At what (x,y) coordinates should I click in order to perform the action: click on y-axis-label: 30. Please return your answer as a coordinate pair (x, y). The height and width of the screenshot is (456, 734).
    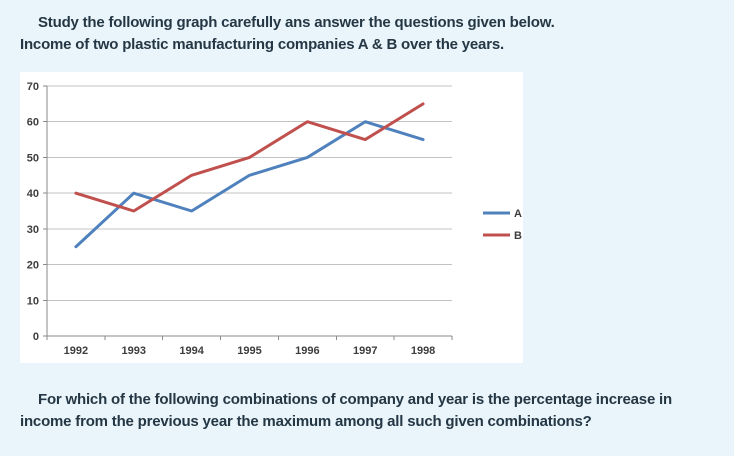
    Looking at the image, I should click on (33, 230).